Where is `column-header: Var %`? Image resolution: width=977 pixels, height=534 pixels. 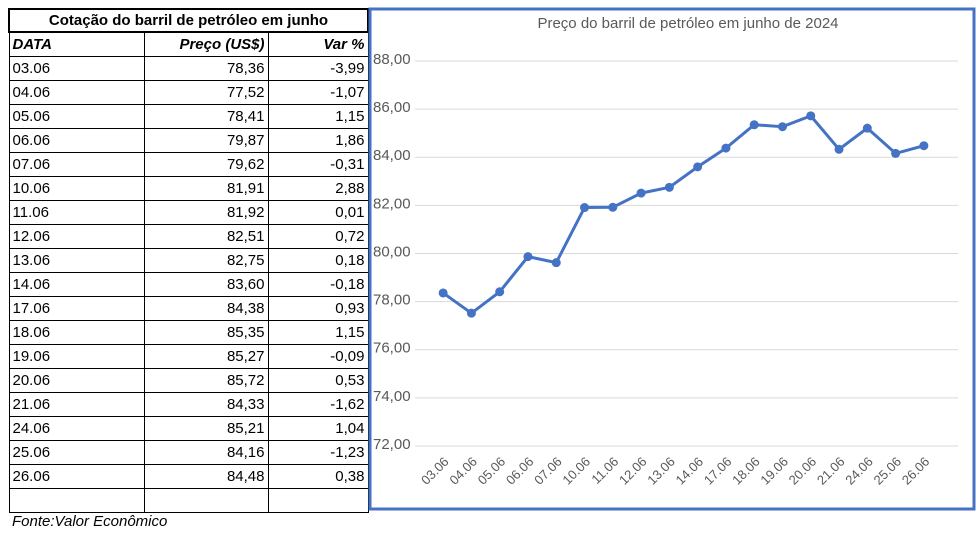 column-header: Var % is located at coordinates (318, 44).